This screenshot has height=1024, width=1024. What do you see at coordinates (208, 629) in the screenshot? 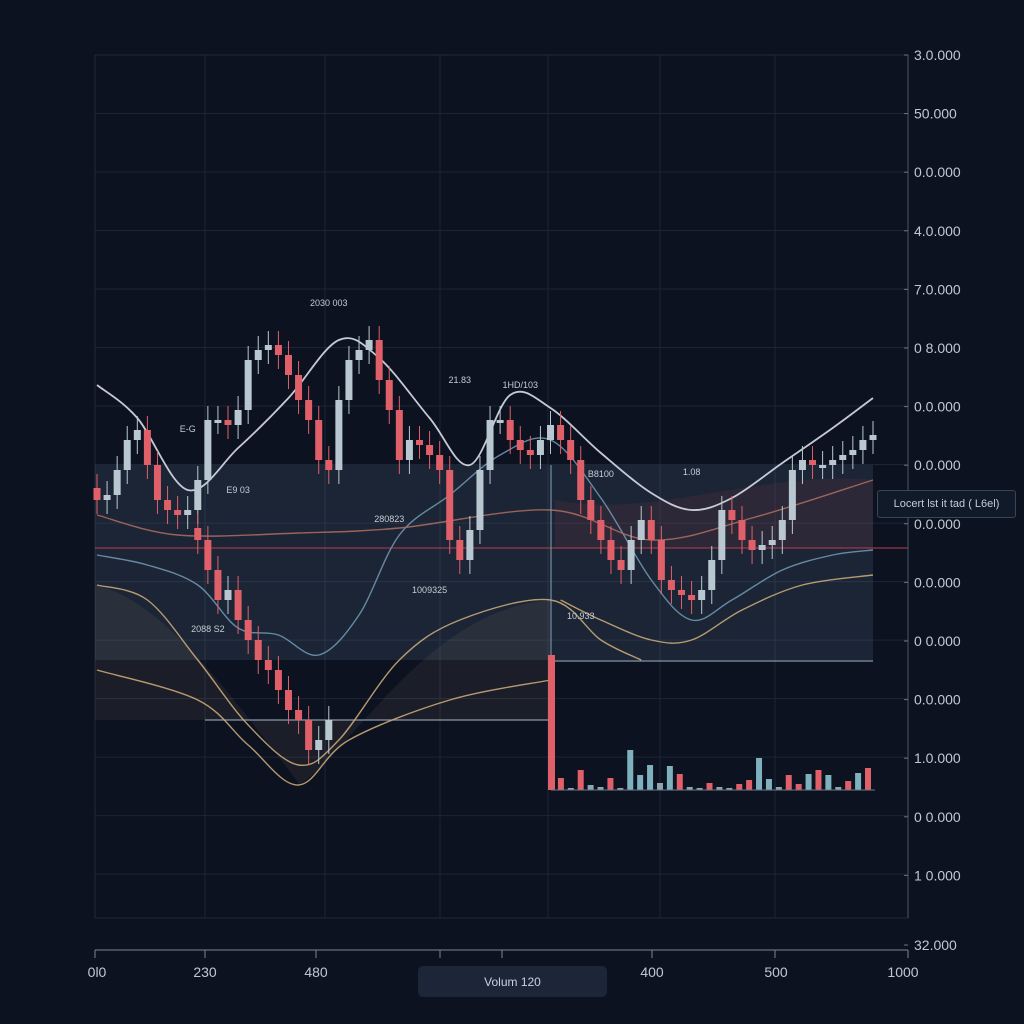
I see `price-annotation: 2088 S2` at bounding box center [208, 629].